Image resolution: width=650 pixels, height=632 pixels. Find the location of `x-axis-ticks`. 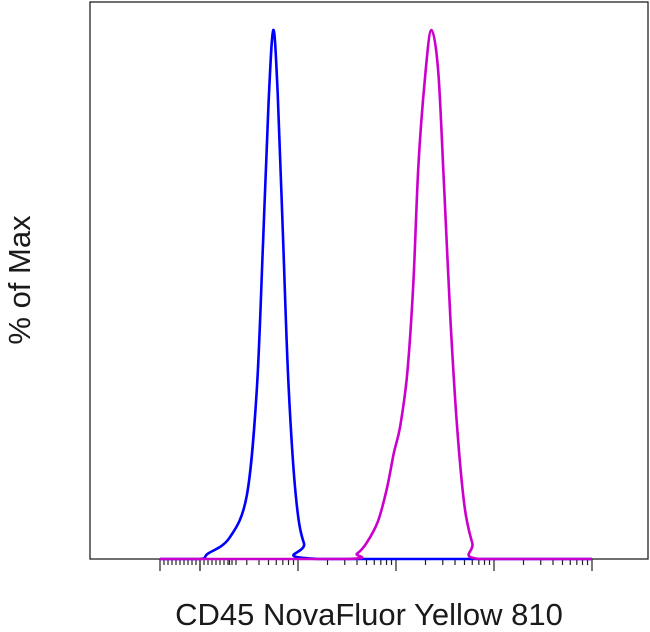

x-axis-ticks is located at coordinates (376, 565).